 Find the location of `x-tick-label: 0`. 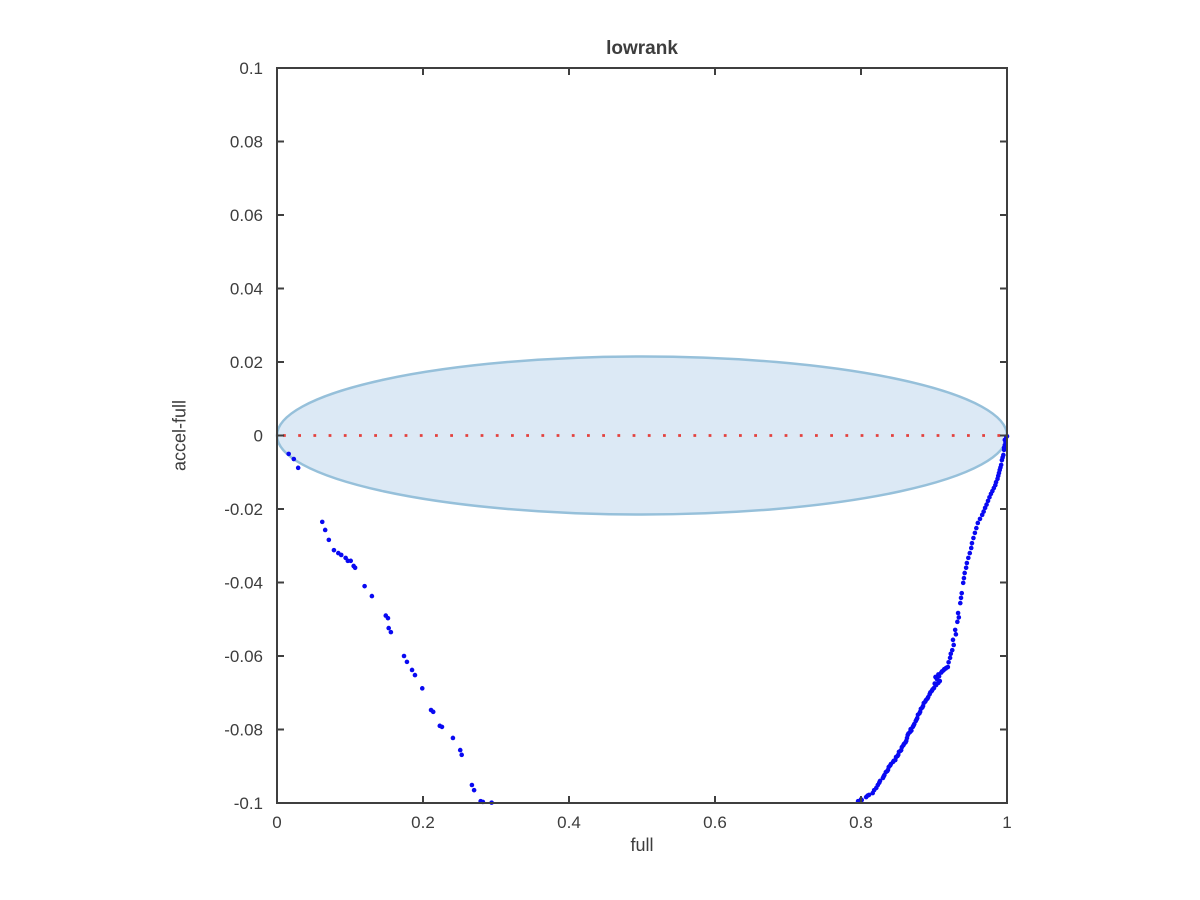

x-tick-label: 0 is located at coordinates (276, 822).